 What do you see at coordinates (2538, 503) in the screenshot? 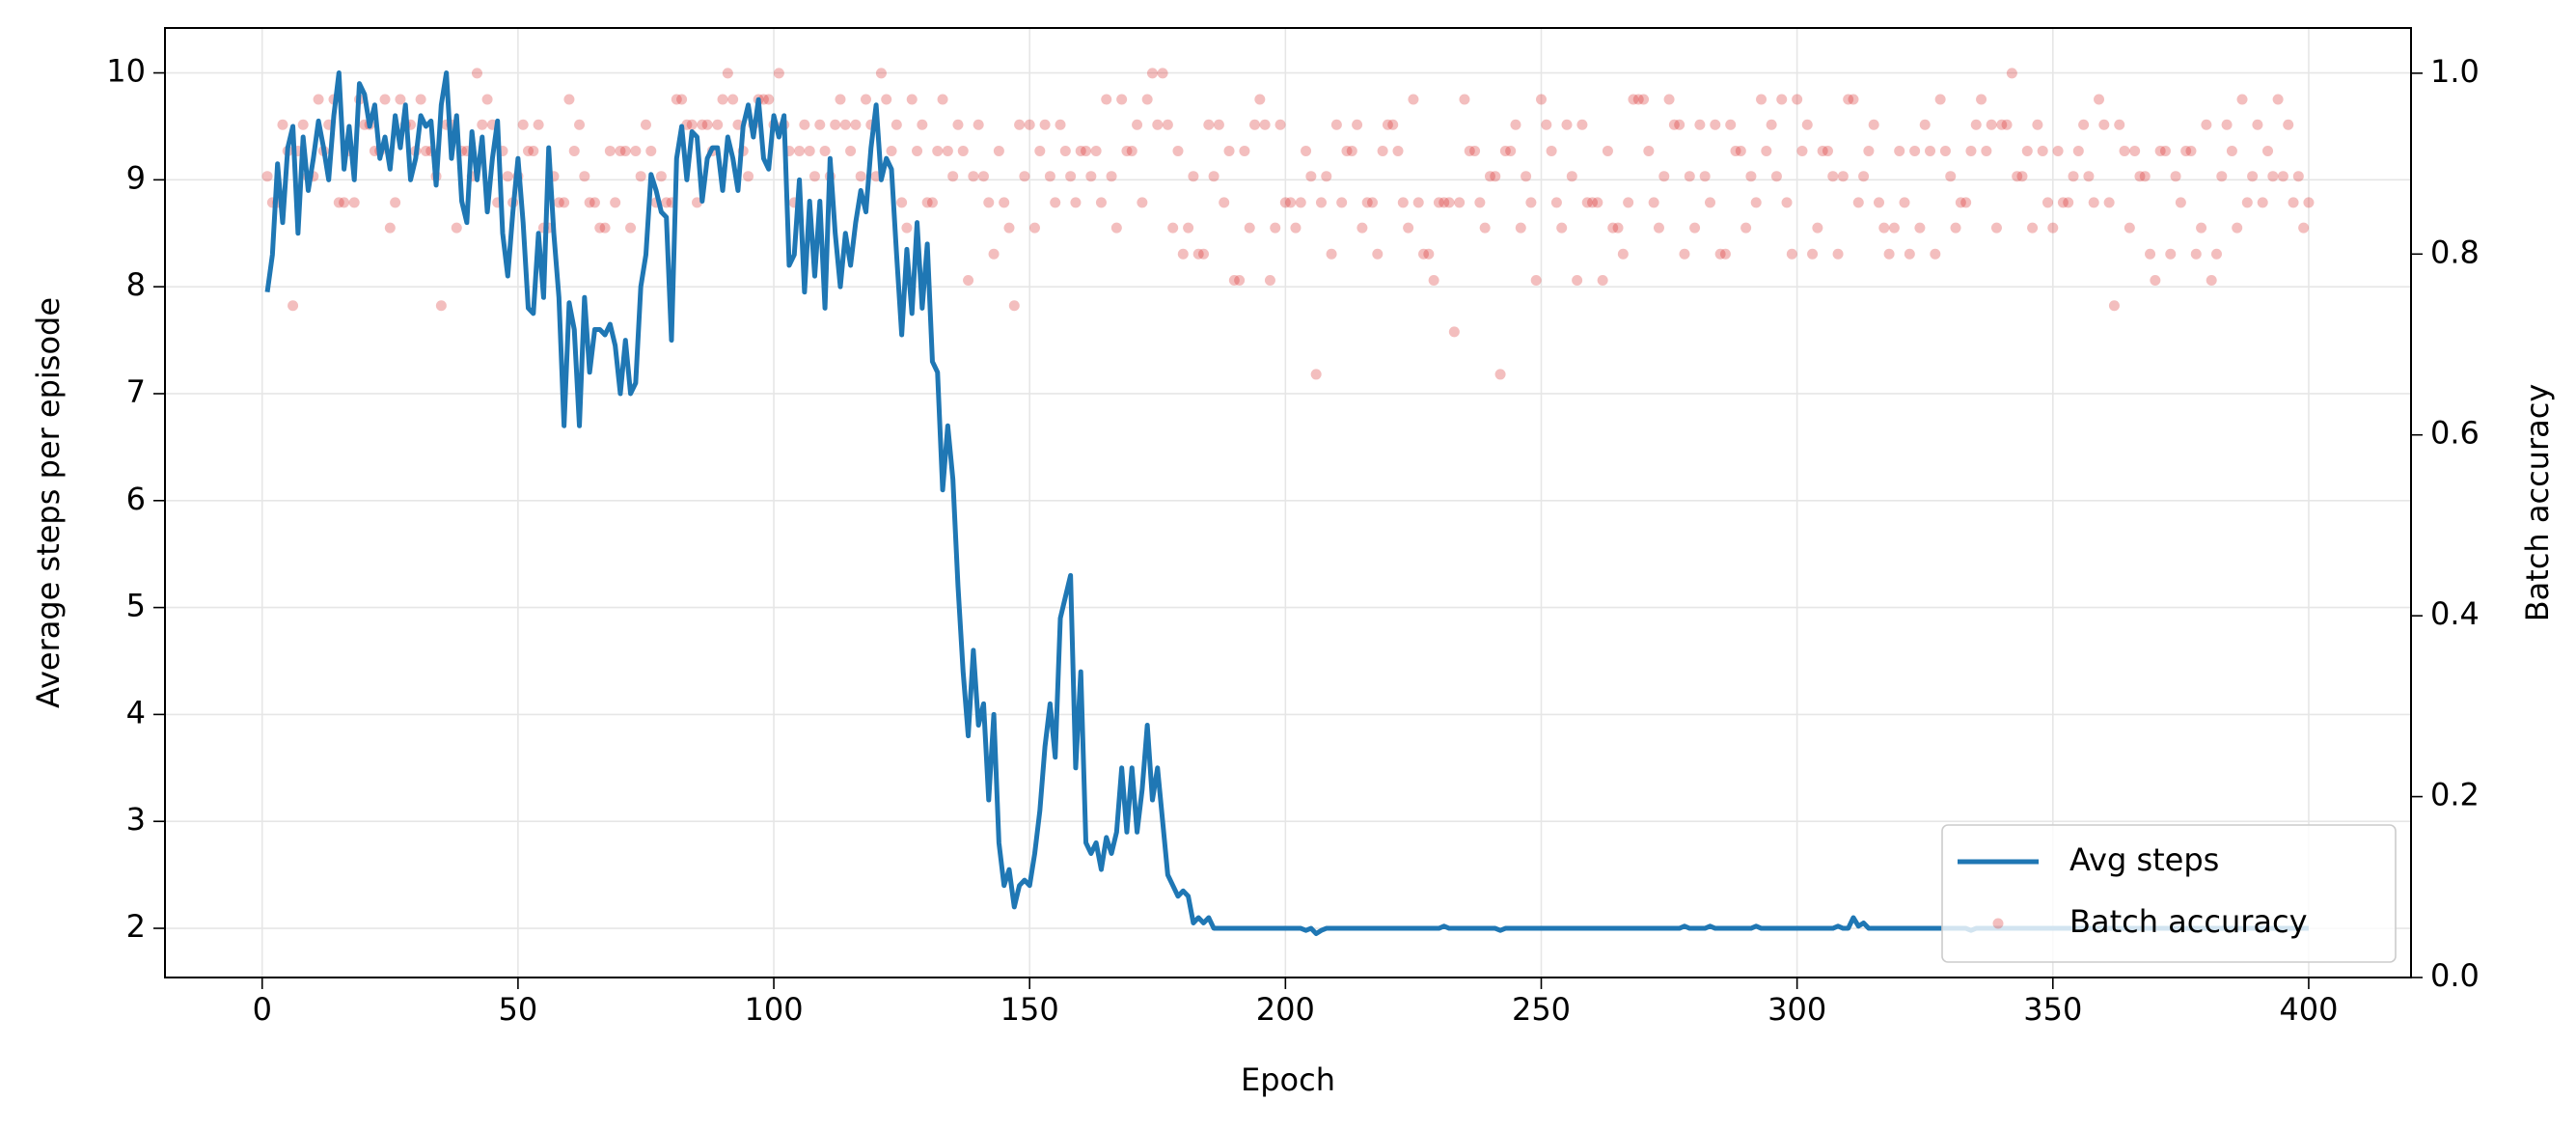
I see `y2-axis-label: Batch accuracy` at bounding box center [2538, 503].